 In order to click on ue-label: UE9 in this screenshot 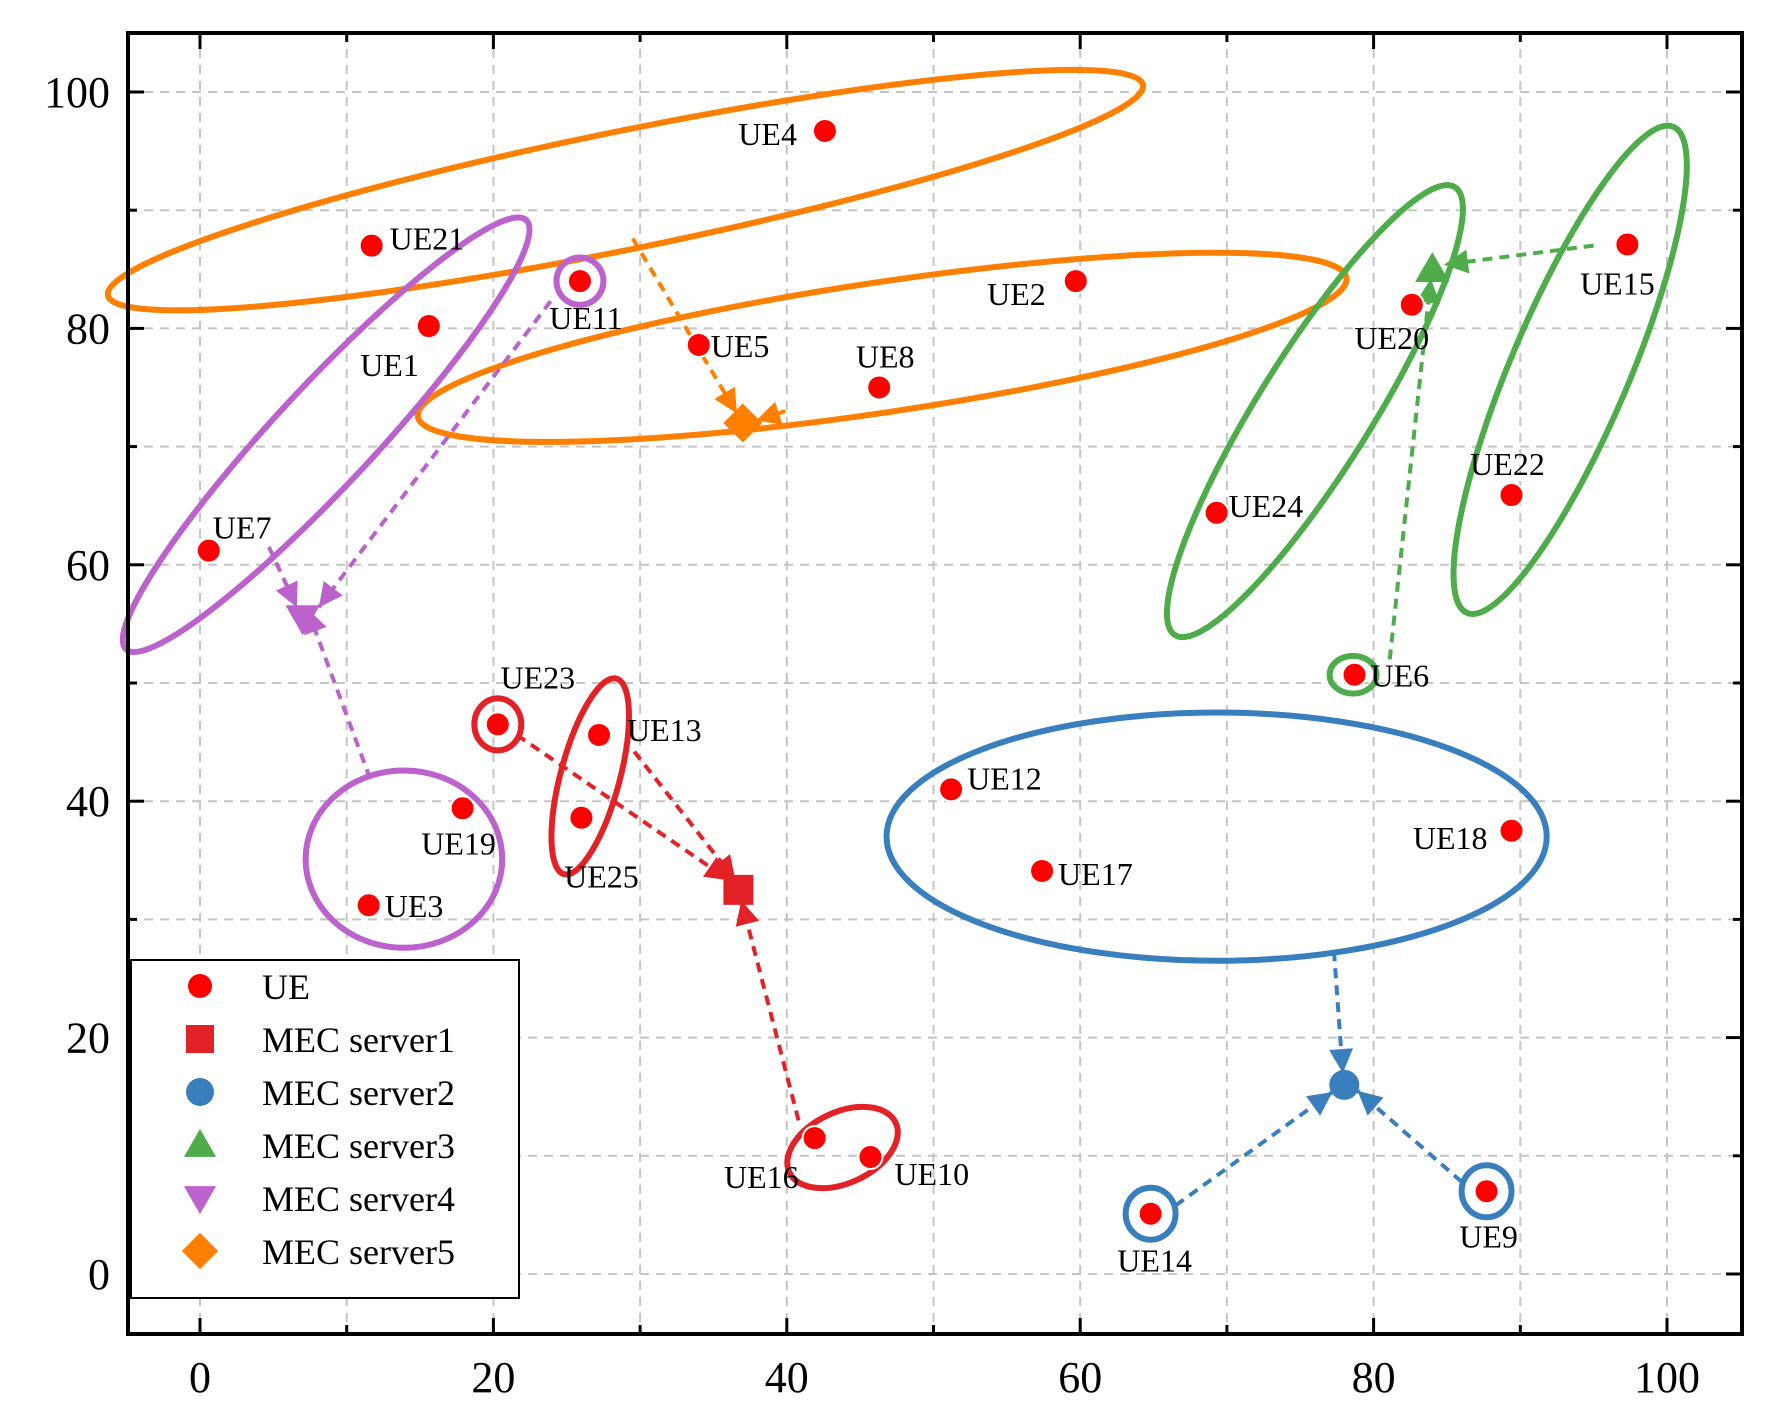, I will do `click(1488, 1236)`.